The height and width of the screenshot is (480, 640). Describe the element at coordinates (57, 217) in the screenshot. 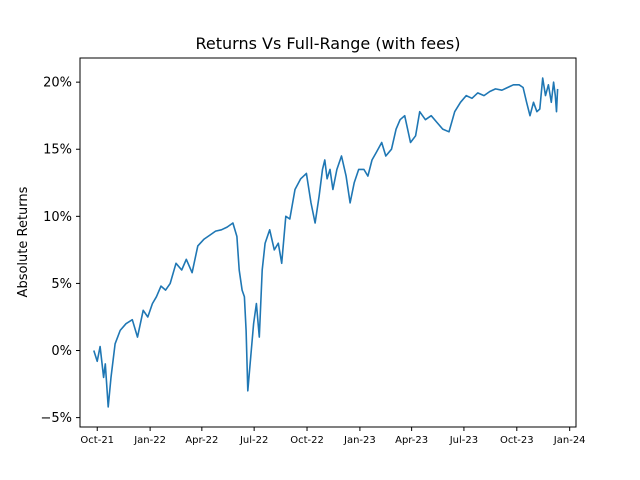

I see `y-tick-label: 10%` at that location.